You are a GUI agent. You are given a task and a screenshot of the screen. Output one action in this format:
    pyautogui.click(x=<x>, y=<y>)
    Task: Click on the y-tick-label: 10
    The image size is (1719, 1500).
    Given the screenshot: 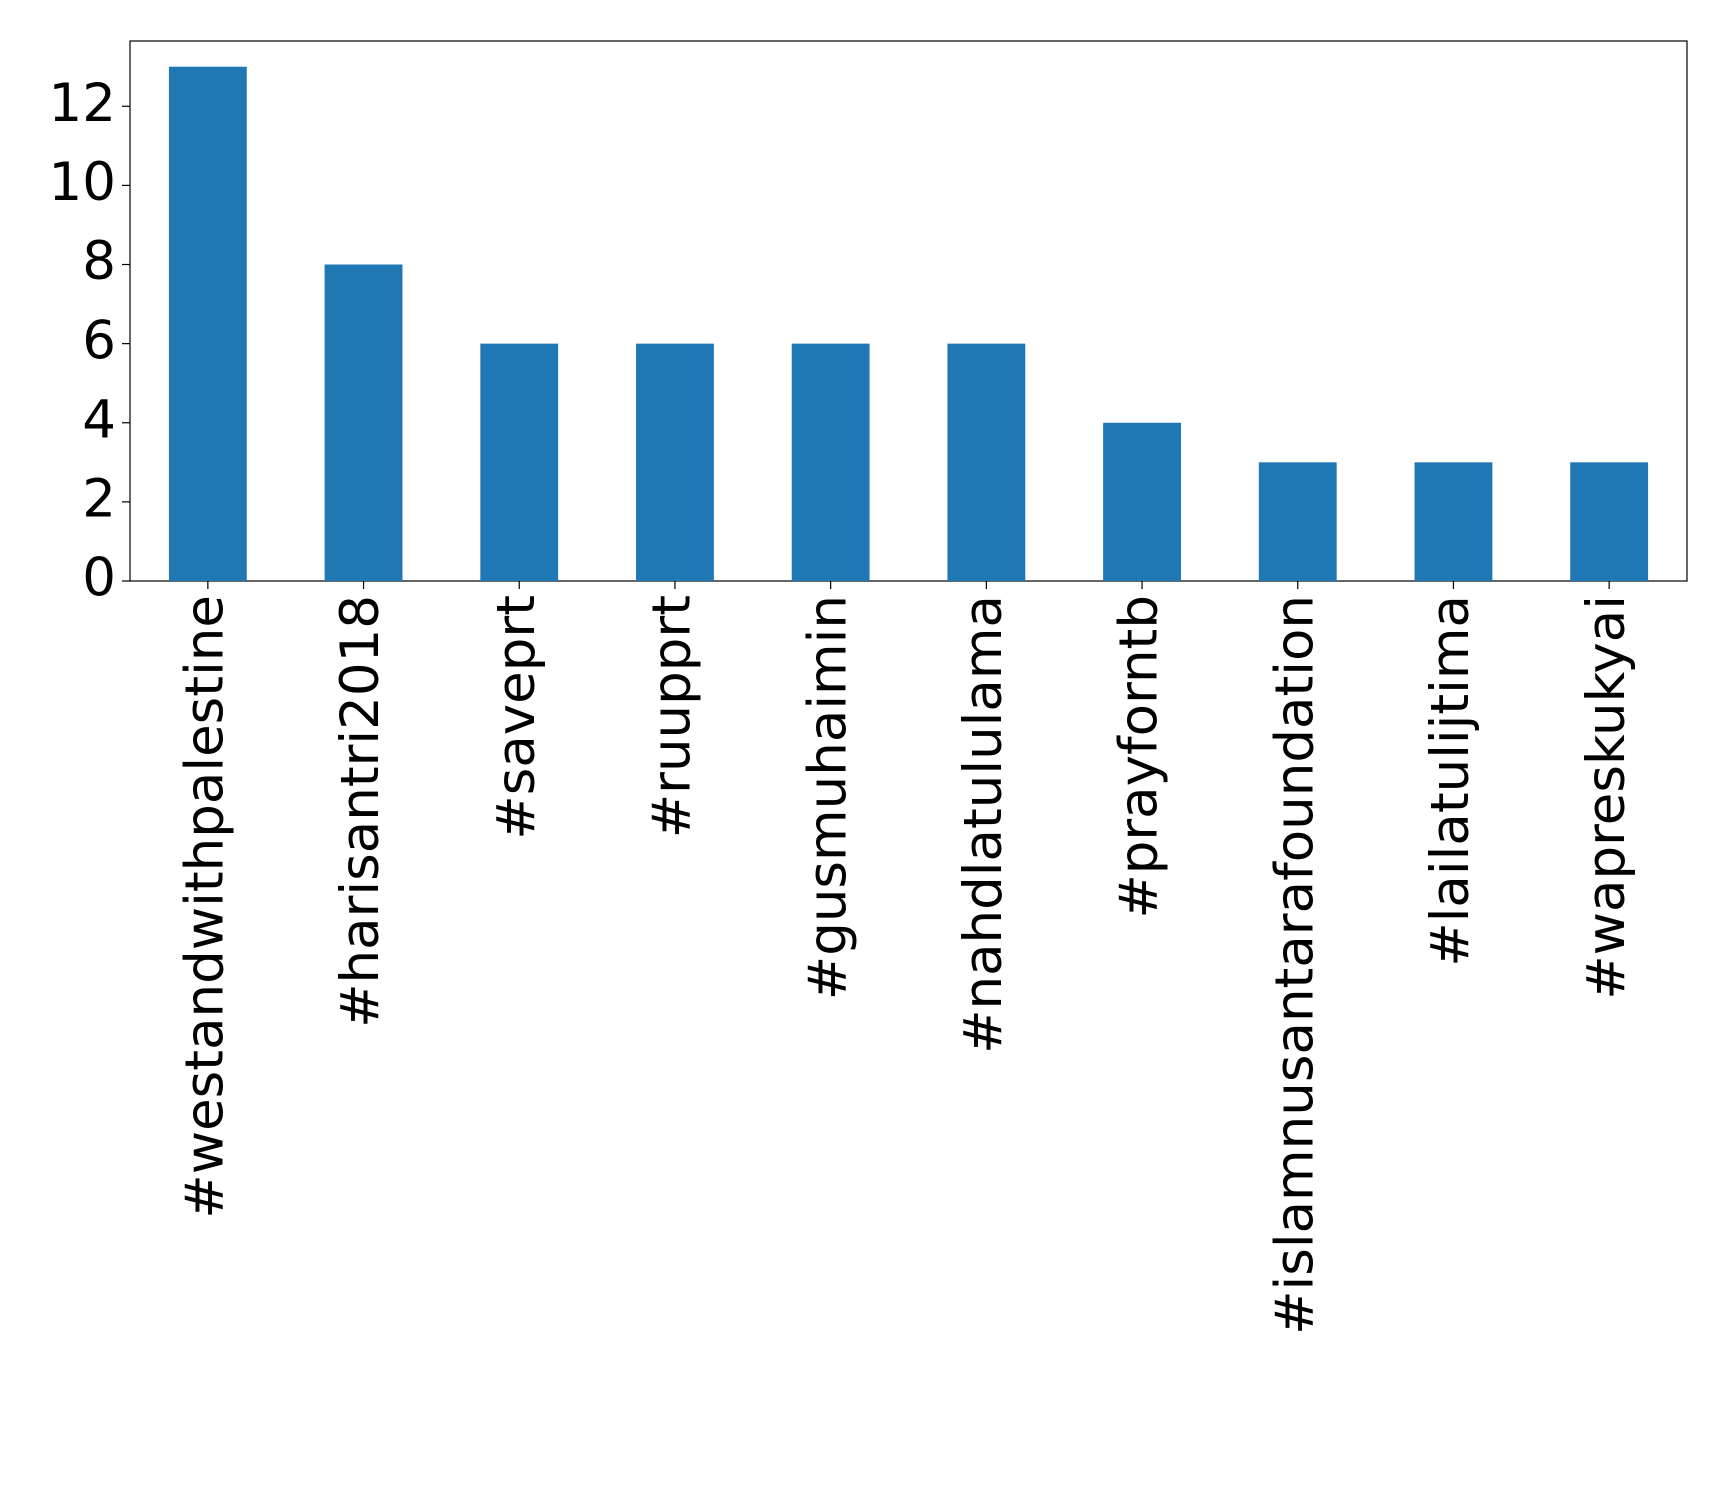 What is the action you would take?
    pyautogui.click(x=82, y=182)
    